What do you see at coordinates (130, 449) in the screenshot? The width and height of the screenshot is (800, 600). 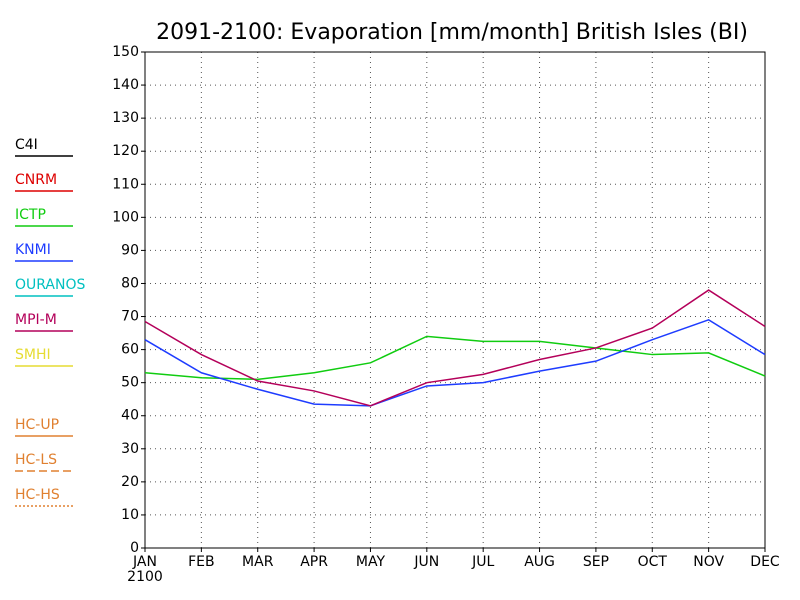 I see `y-tick-label: 30` at bounding box center [130, 449].